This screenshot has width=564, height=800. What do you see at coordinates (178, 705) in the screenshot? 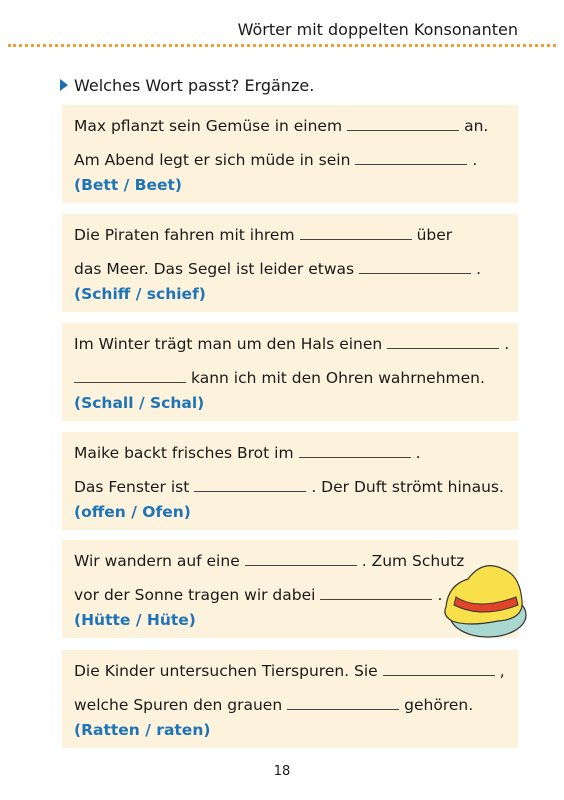
I see `text: welche Spuren den grauen` at bounding box center [178, 705].